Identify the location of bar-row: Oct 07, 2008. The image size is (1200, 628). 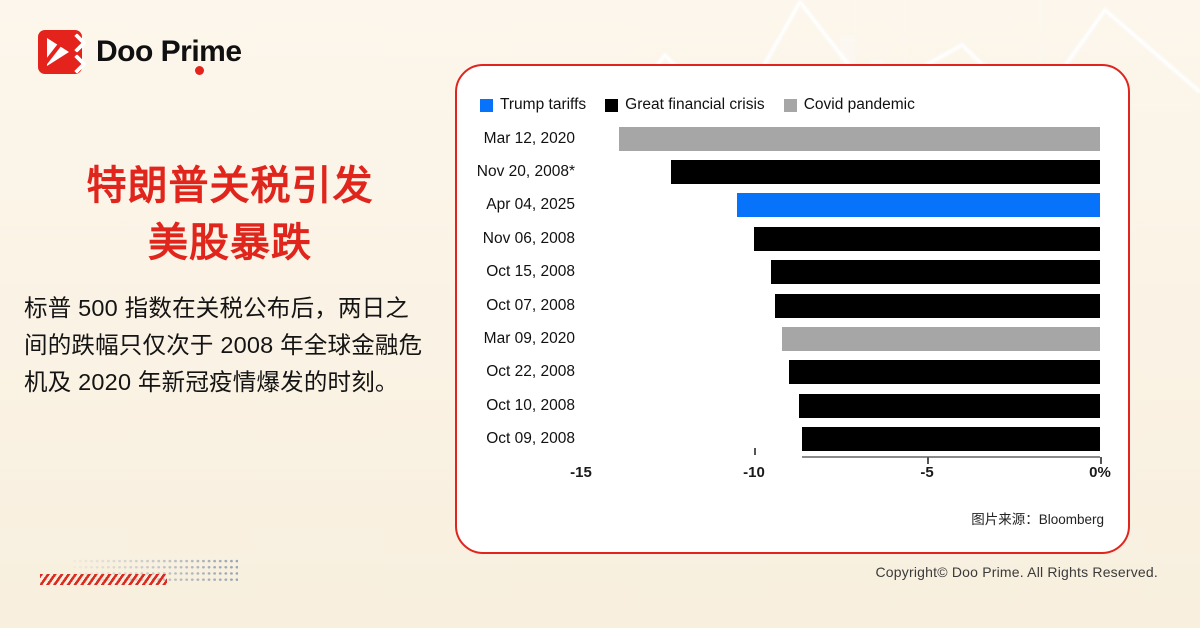
(778, 305).